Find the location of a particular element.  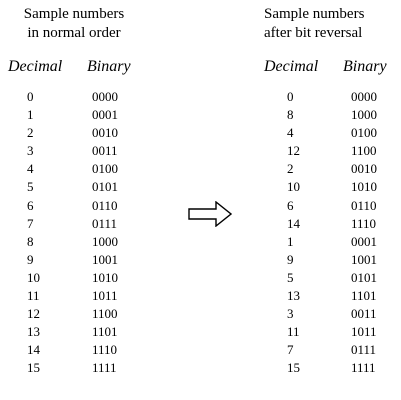

left-decimal-value: 8 is located at coordinates (30, 241).